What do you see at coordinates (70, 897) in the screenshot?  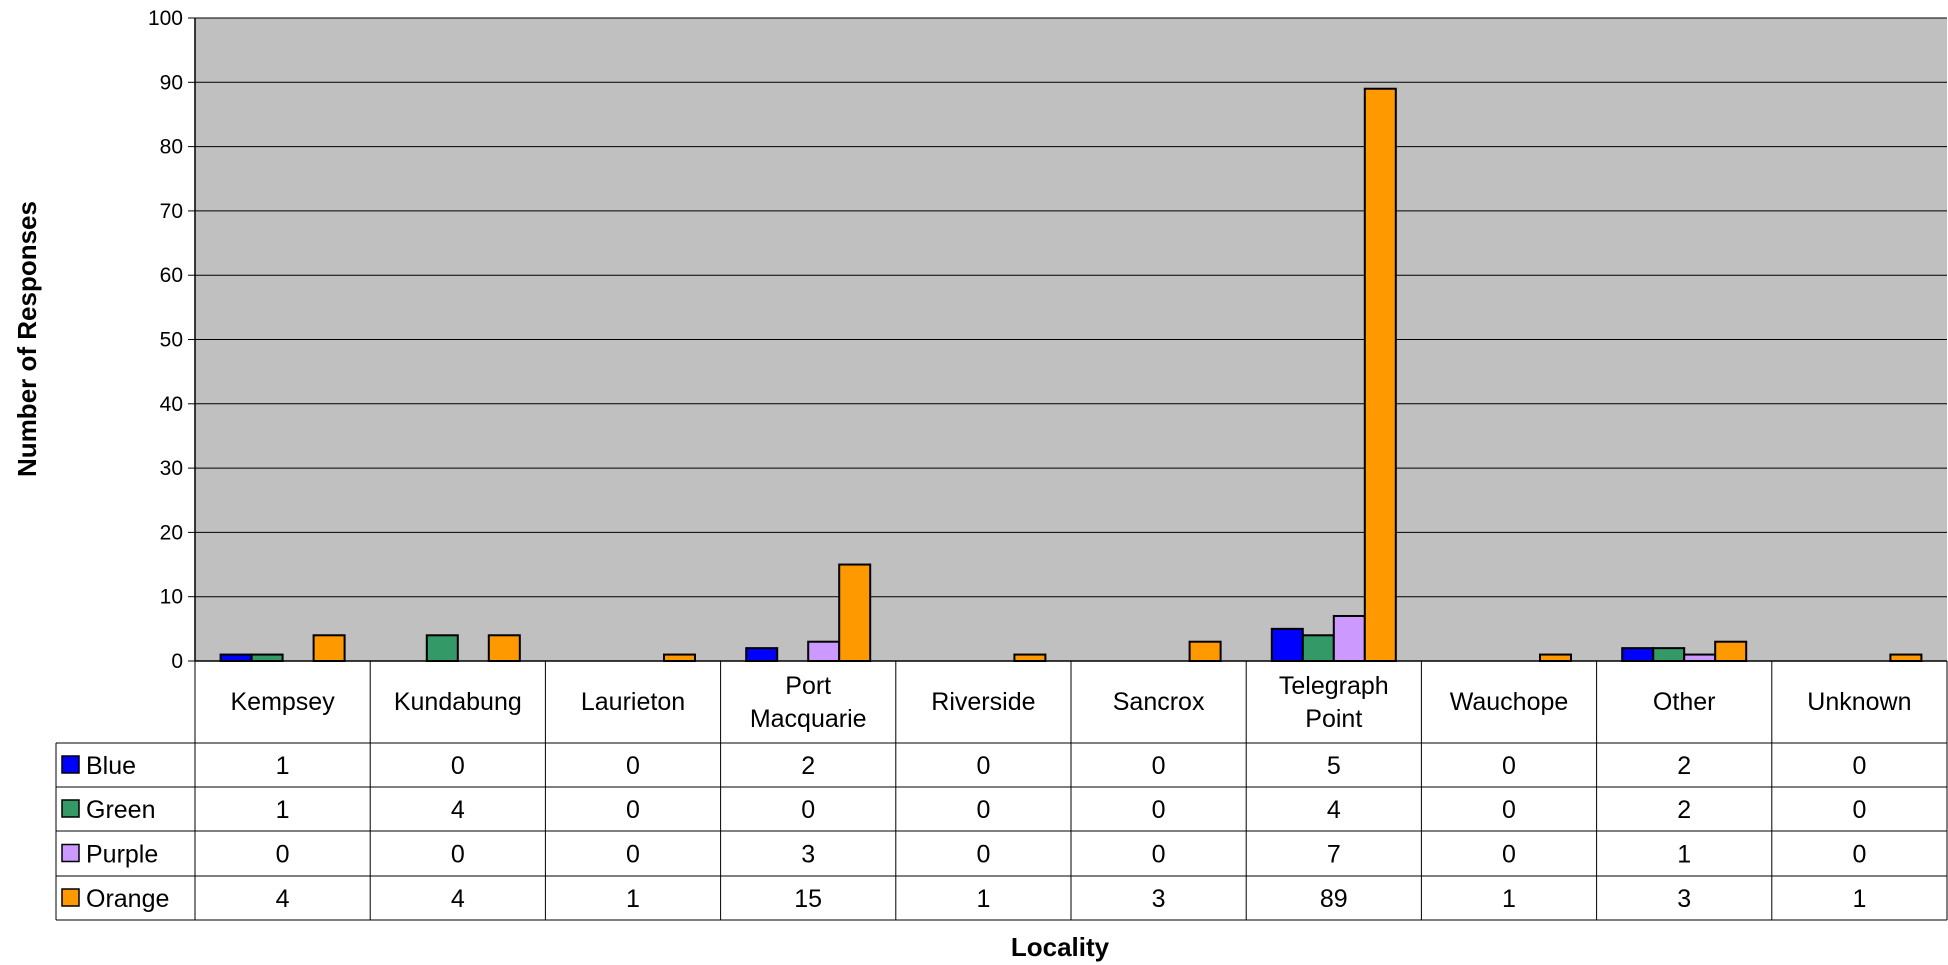 I see `legend-swatch-orange` at bounding box center [70, 897].